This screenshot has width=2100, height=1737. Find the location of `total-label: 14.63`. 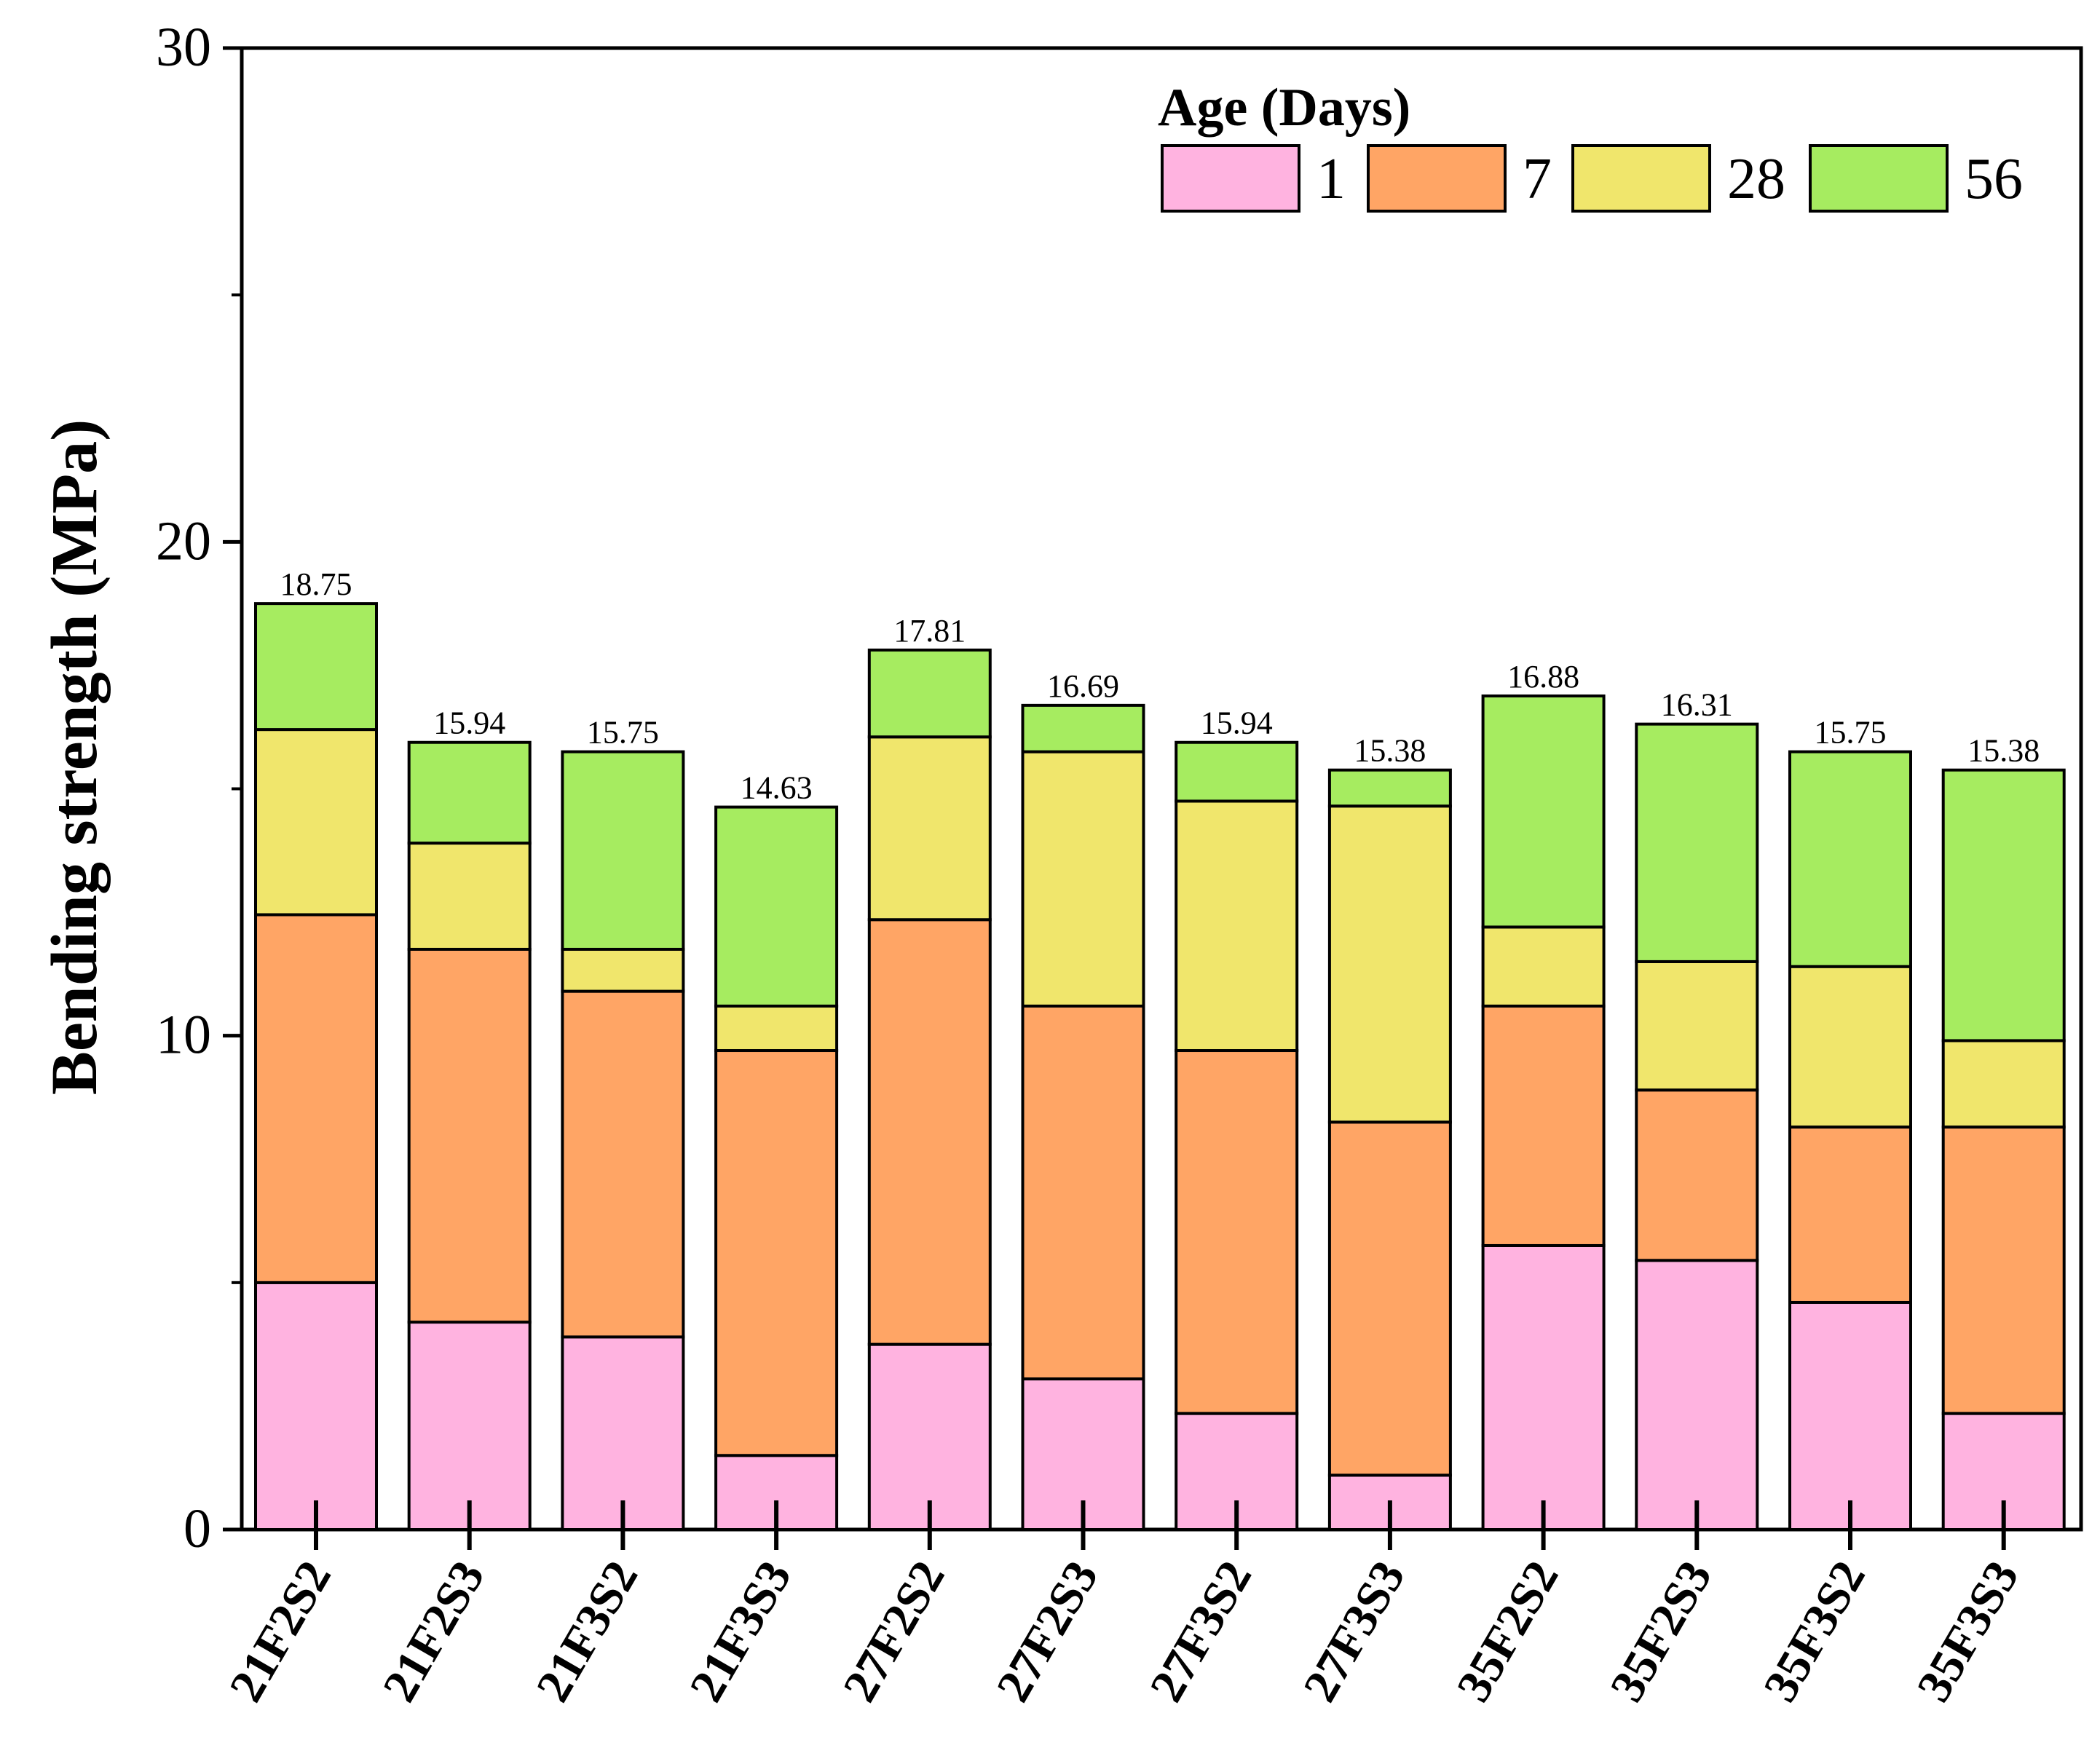

total-label: 14.63 is located at coordinates (777, 788).